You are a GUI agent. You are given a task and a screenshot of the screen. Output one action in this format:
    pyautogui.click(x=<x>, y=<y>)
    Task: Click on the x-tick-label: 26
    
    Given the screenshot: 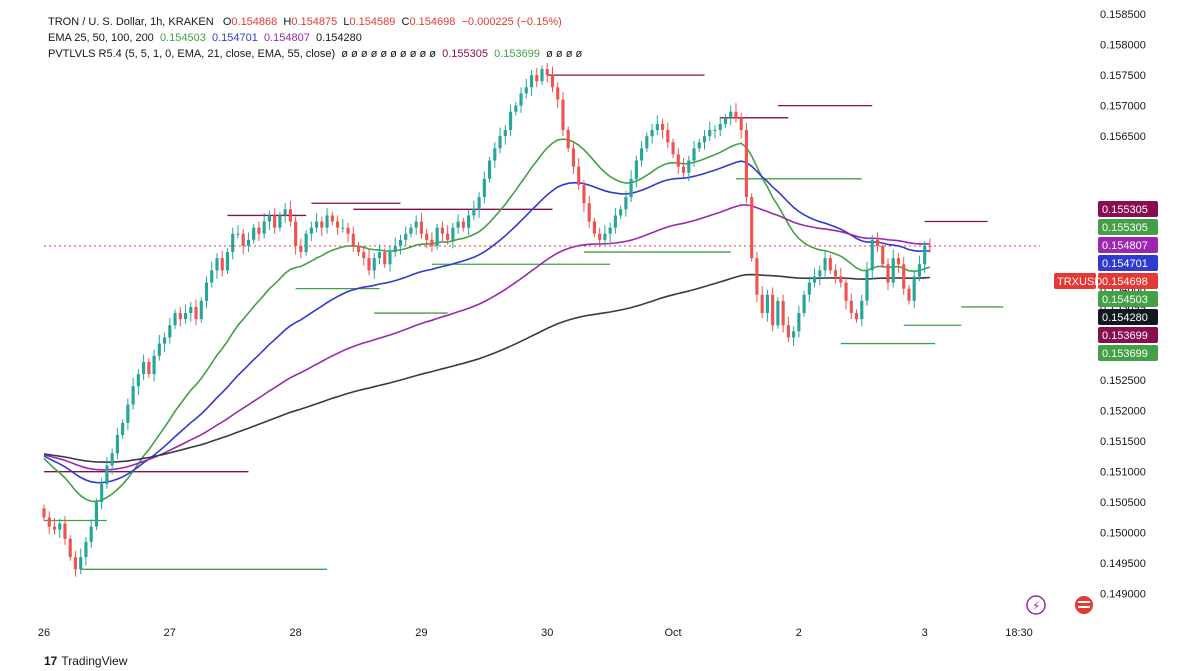 What is the action you would take?
    pyautogui.click(x=44, y=633)
    